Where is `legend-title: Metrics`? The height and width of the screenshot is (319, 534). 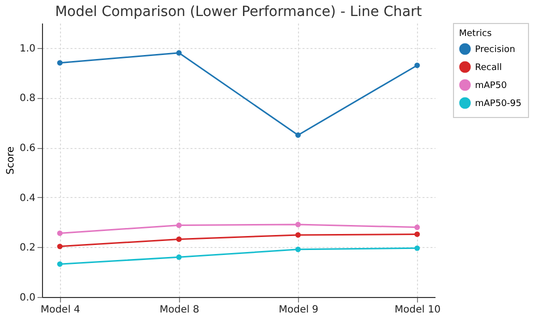
legend-title: Metrics is located at coordinates (475, 34).